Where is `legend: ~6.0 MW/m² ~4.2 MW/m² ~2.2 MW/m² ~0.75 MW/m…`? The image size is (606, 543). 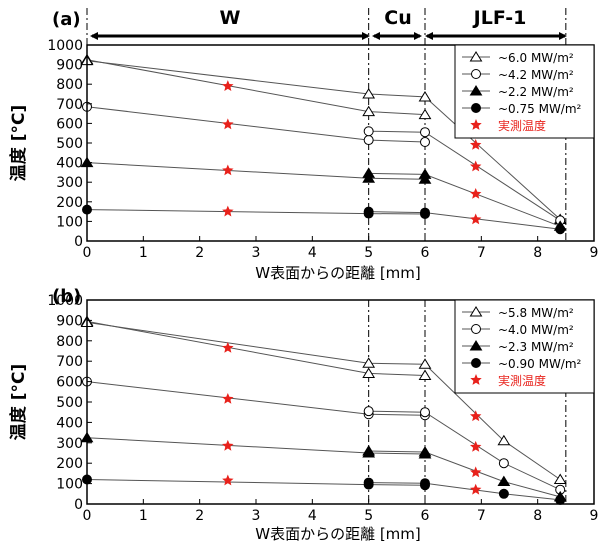 legend: ~6.0 MW/m² ~4.2 MW/m² ~2.2 MW/m² ~0.75 MW/m… is located at coordinates (524, 91).